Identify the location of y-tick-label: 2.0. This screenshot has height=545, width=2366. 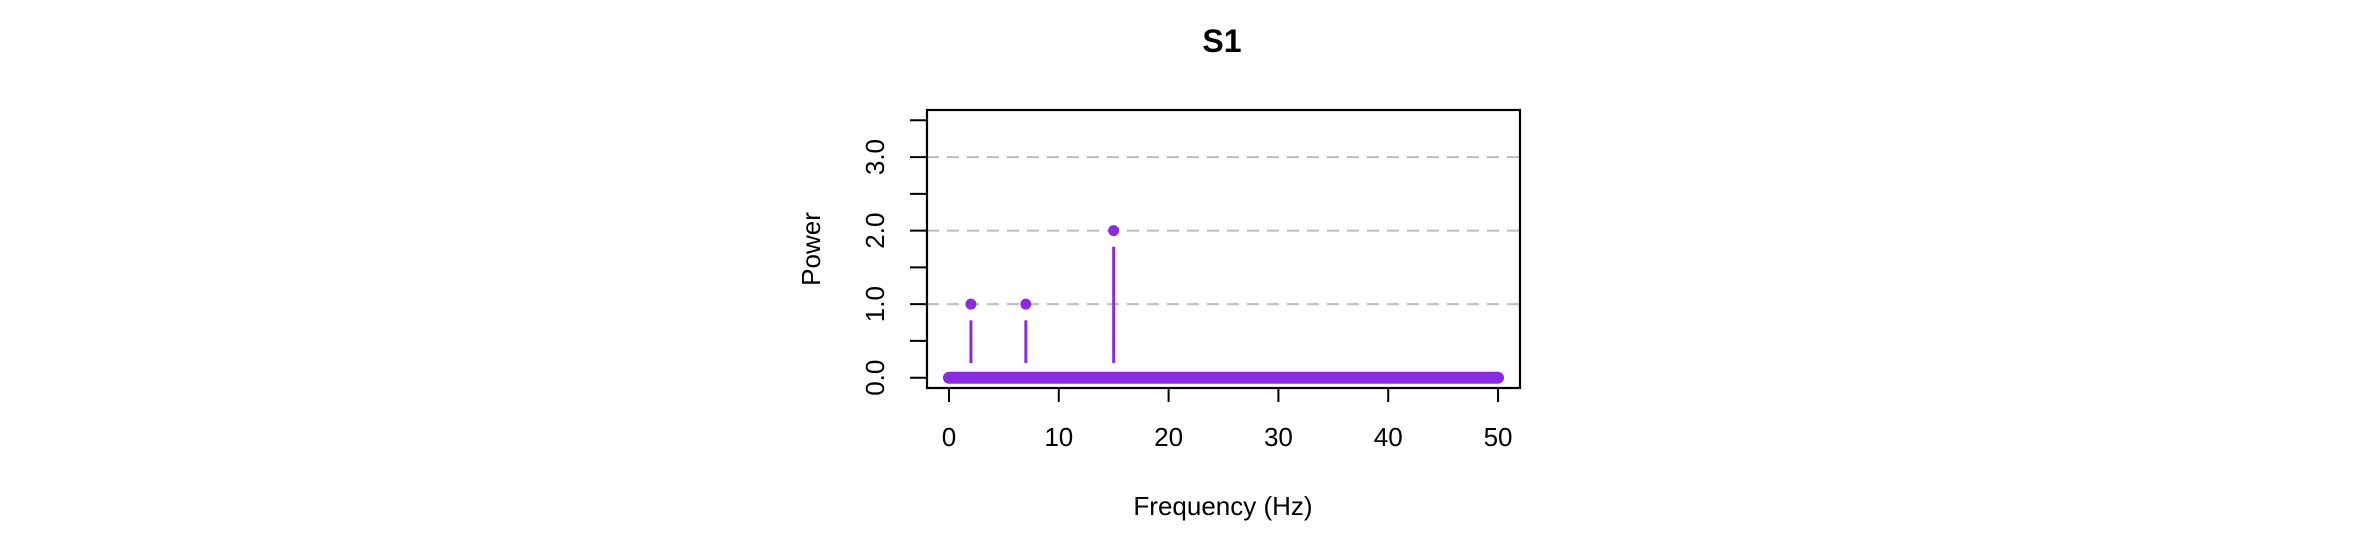
(875, 231).